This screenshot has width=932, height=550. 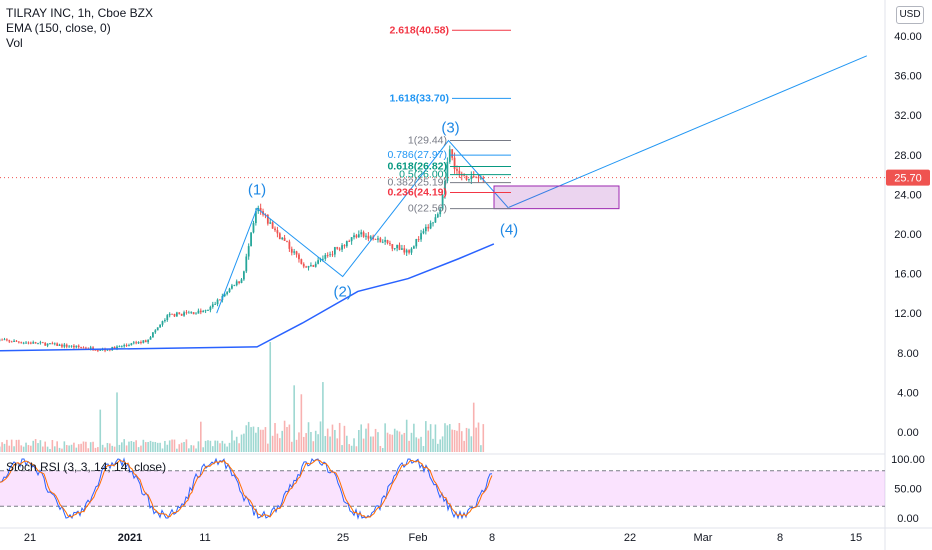 What do you see at coordinates (242, 397) in the screenshot?
I see `volume-bars` at bounding box center [242, 397].